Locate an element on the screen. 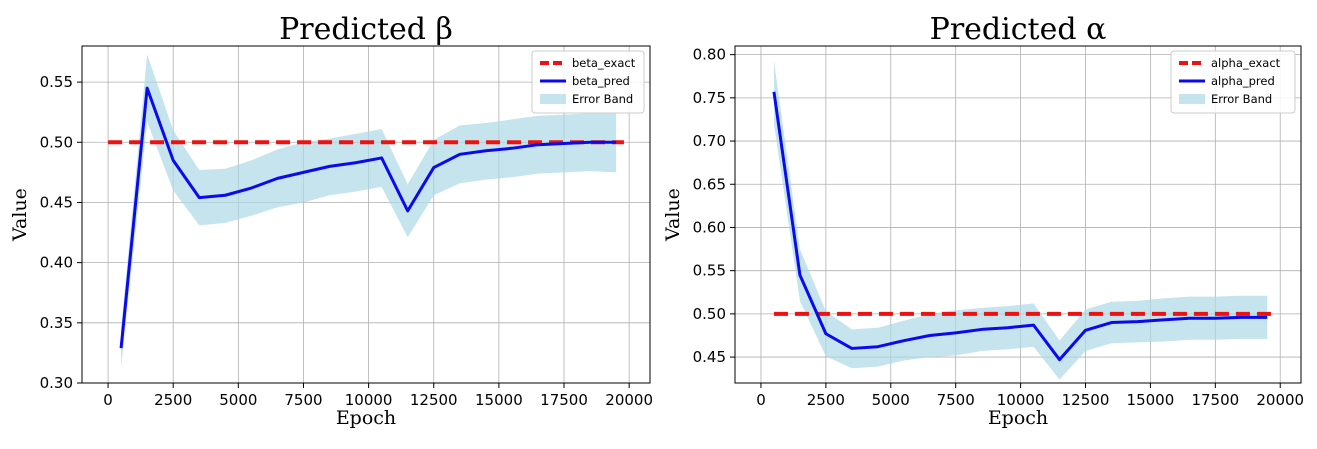  chart-title: Predicted β is located at coordinates (366, 29).